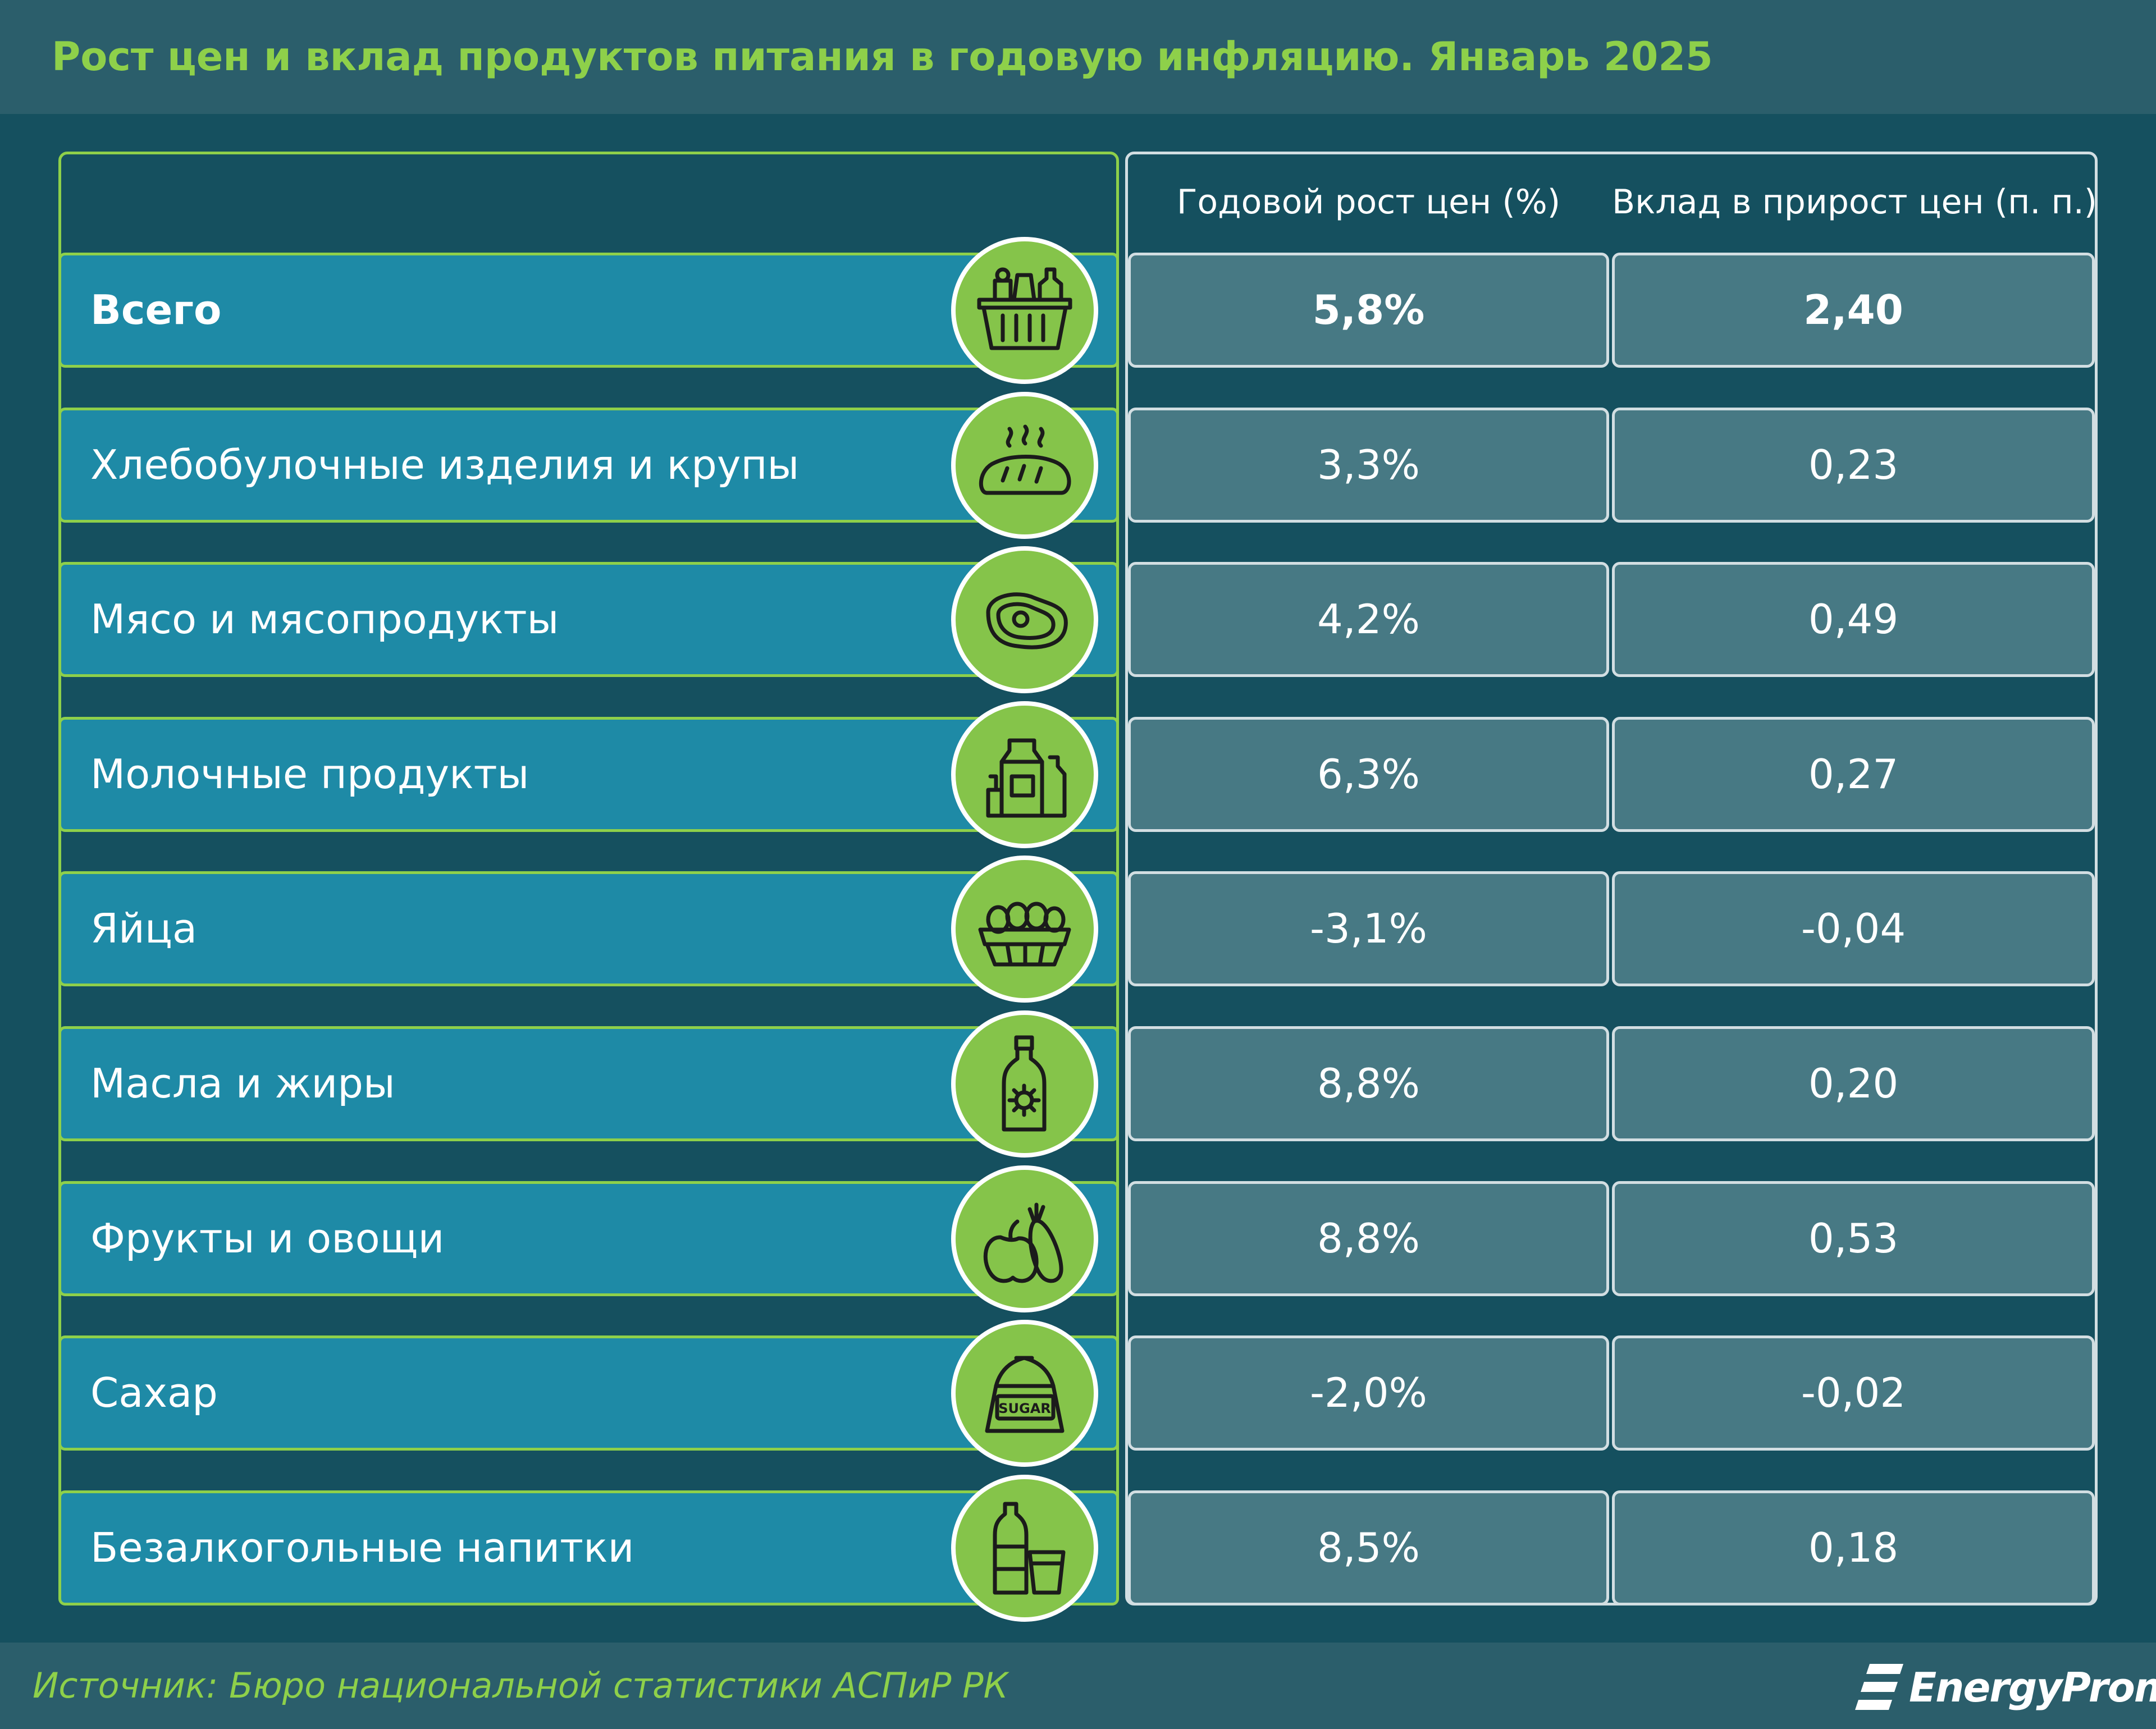 The width and height of the screenshot is (2156, 1729). What do you see at coordinates (1368, 774) in the screenshot?
I see `growth-value: 6,3%` at bounding box center [1368, 774].